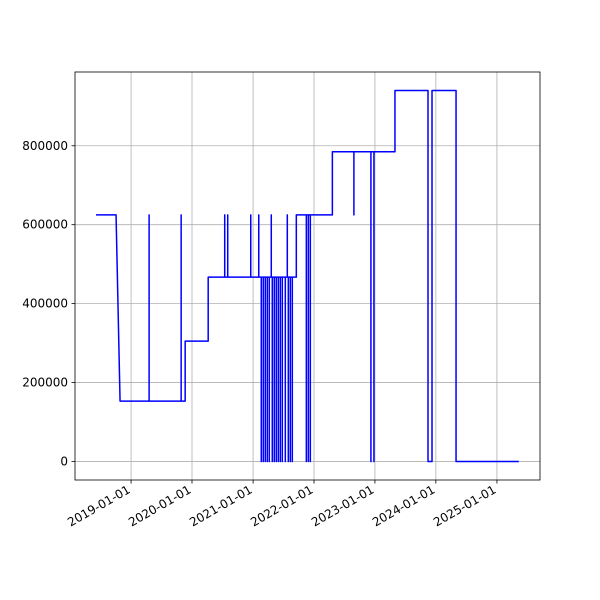  Describe the element at coordinates (342, 505) in the screenshot. I see `x-tick-label: 2023-01-01` at that location.